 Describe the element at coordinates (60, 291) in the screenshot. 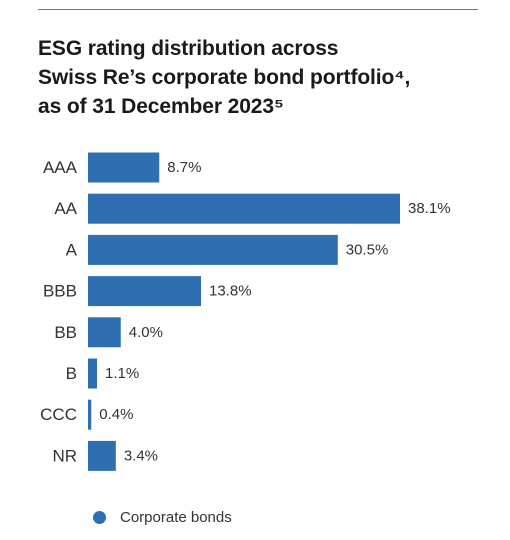

I see `category-label: BBB` at that location.